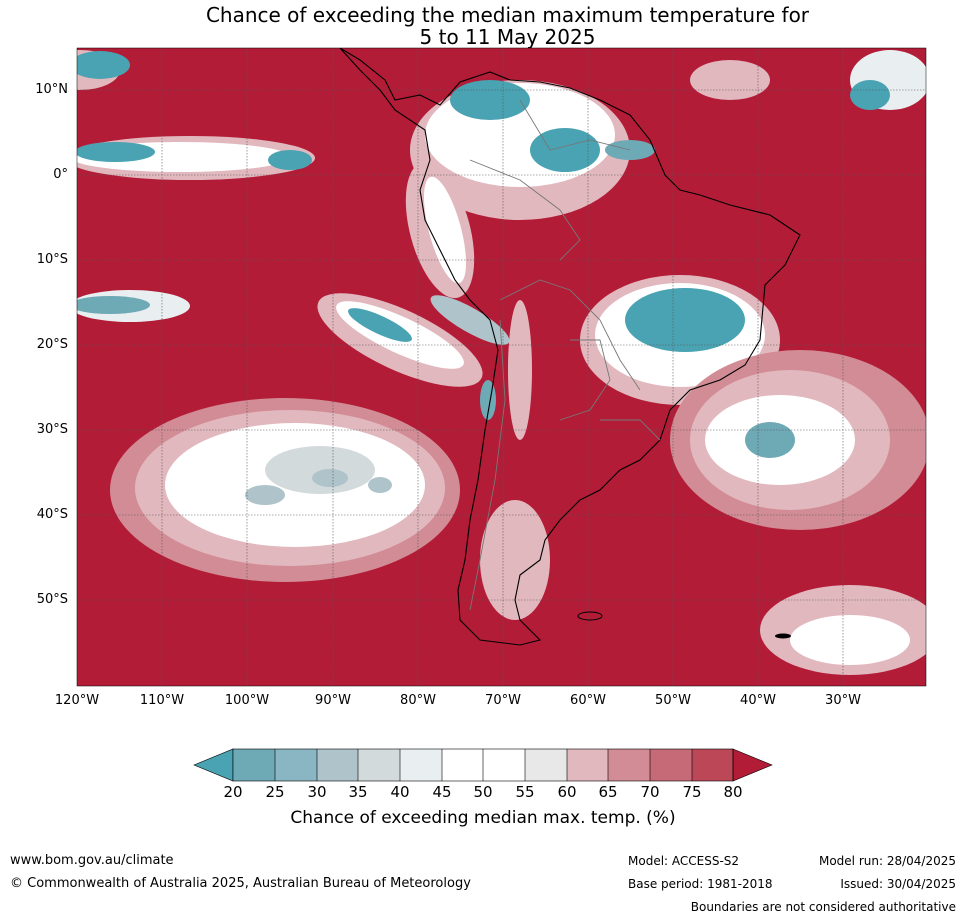 This screenshot has height=919, width=965. What do you see at coordinates (38, 599) in the screenshot?
I see `lat-label: 50°S` at bounding box center [38, 599].